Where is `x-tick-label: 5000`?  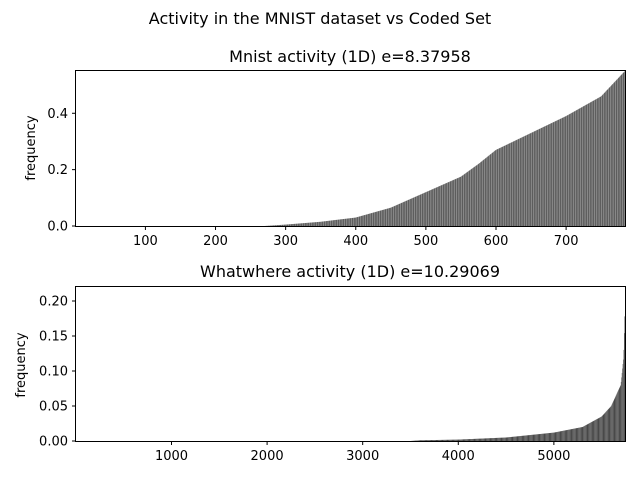 x-tick-label: 5000 is located at coordinates (553, 456).